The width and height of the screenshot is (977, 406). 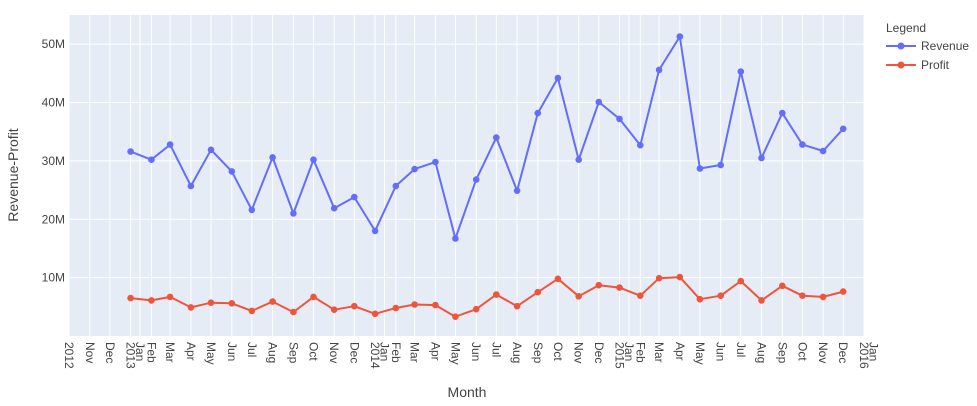 What do you see at coordinates (487, 297) in the screenshot?
I see `profit-series-line` at bounding box center [487, 297].